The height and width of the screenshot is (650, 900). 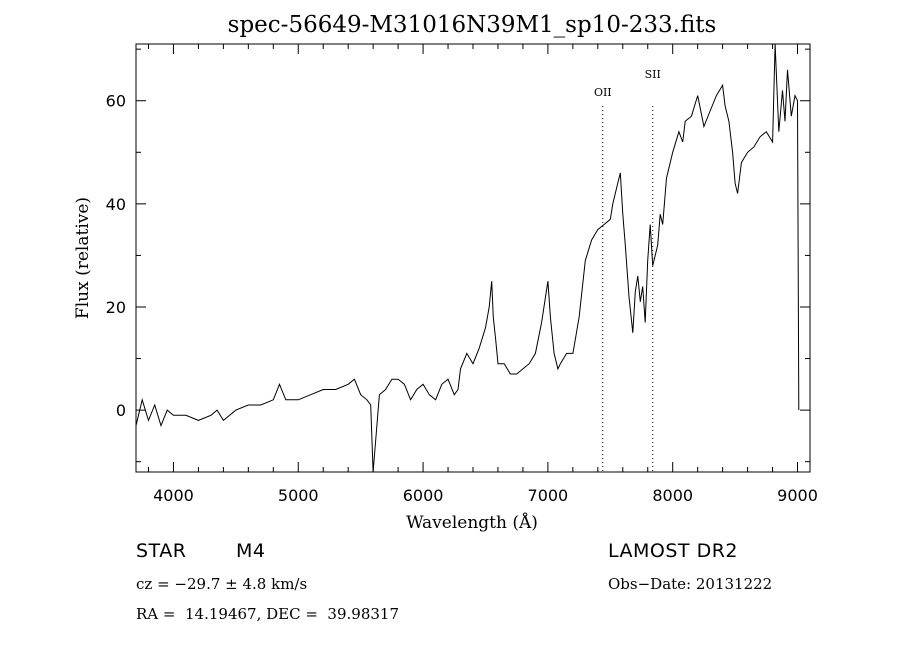 I want to click on chart-title: spec-56649-M31016N39M1_sp10-233.fits, so click(x=472, y=25).